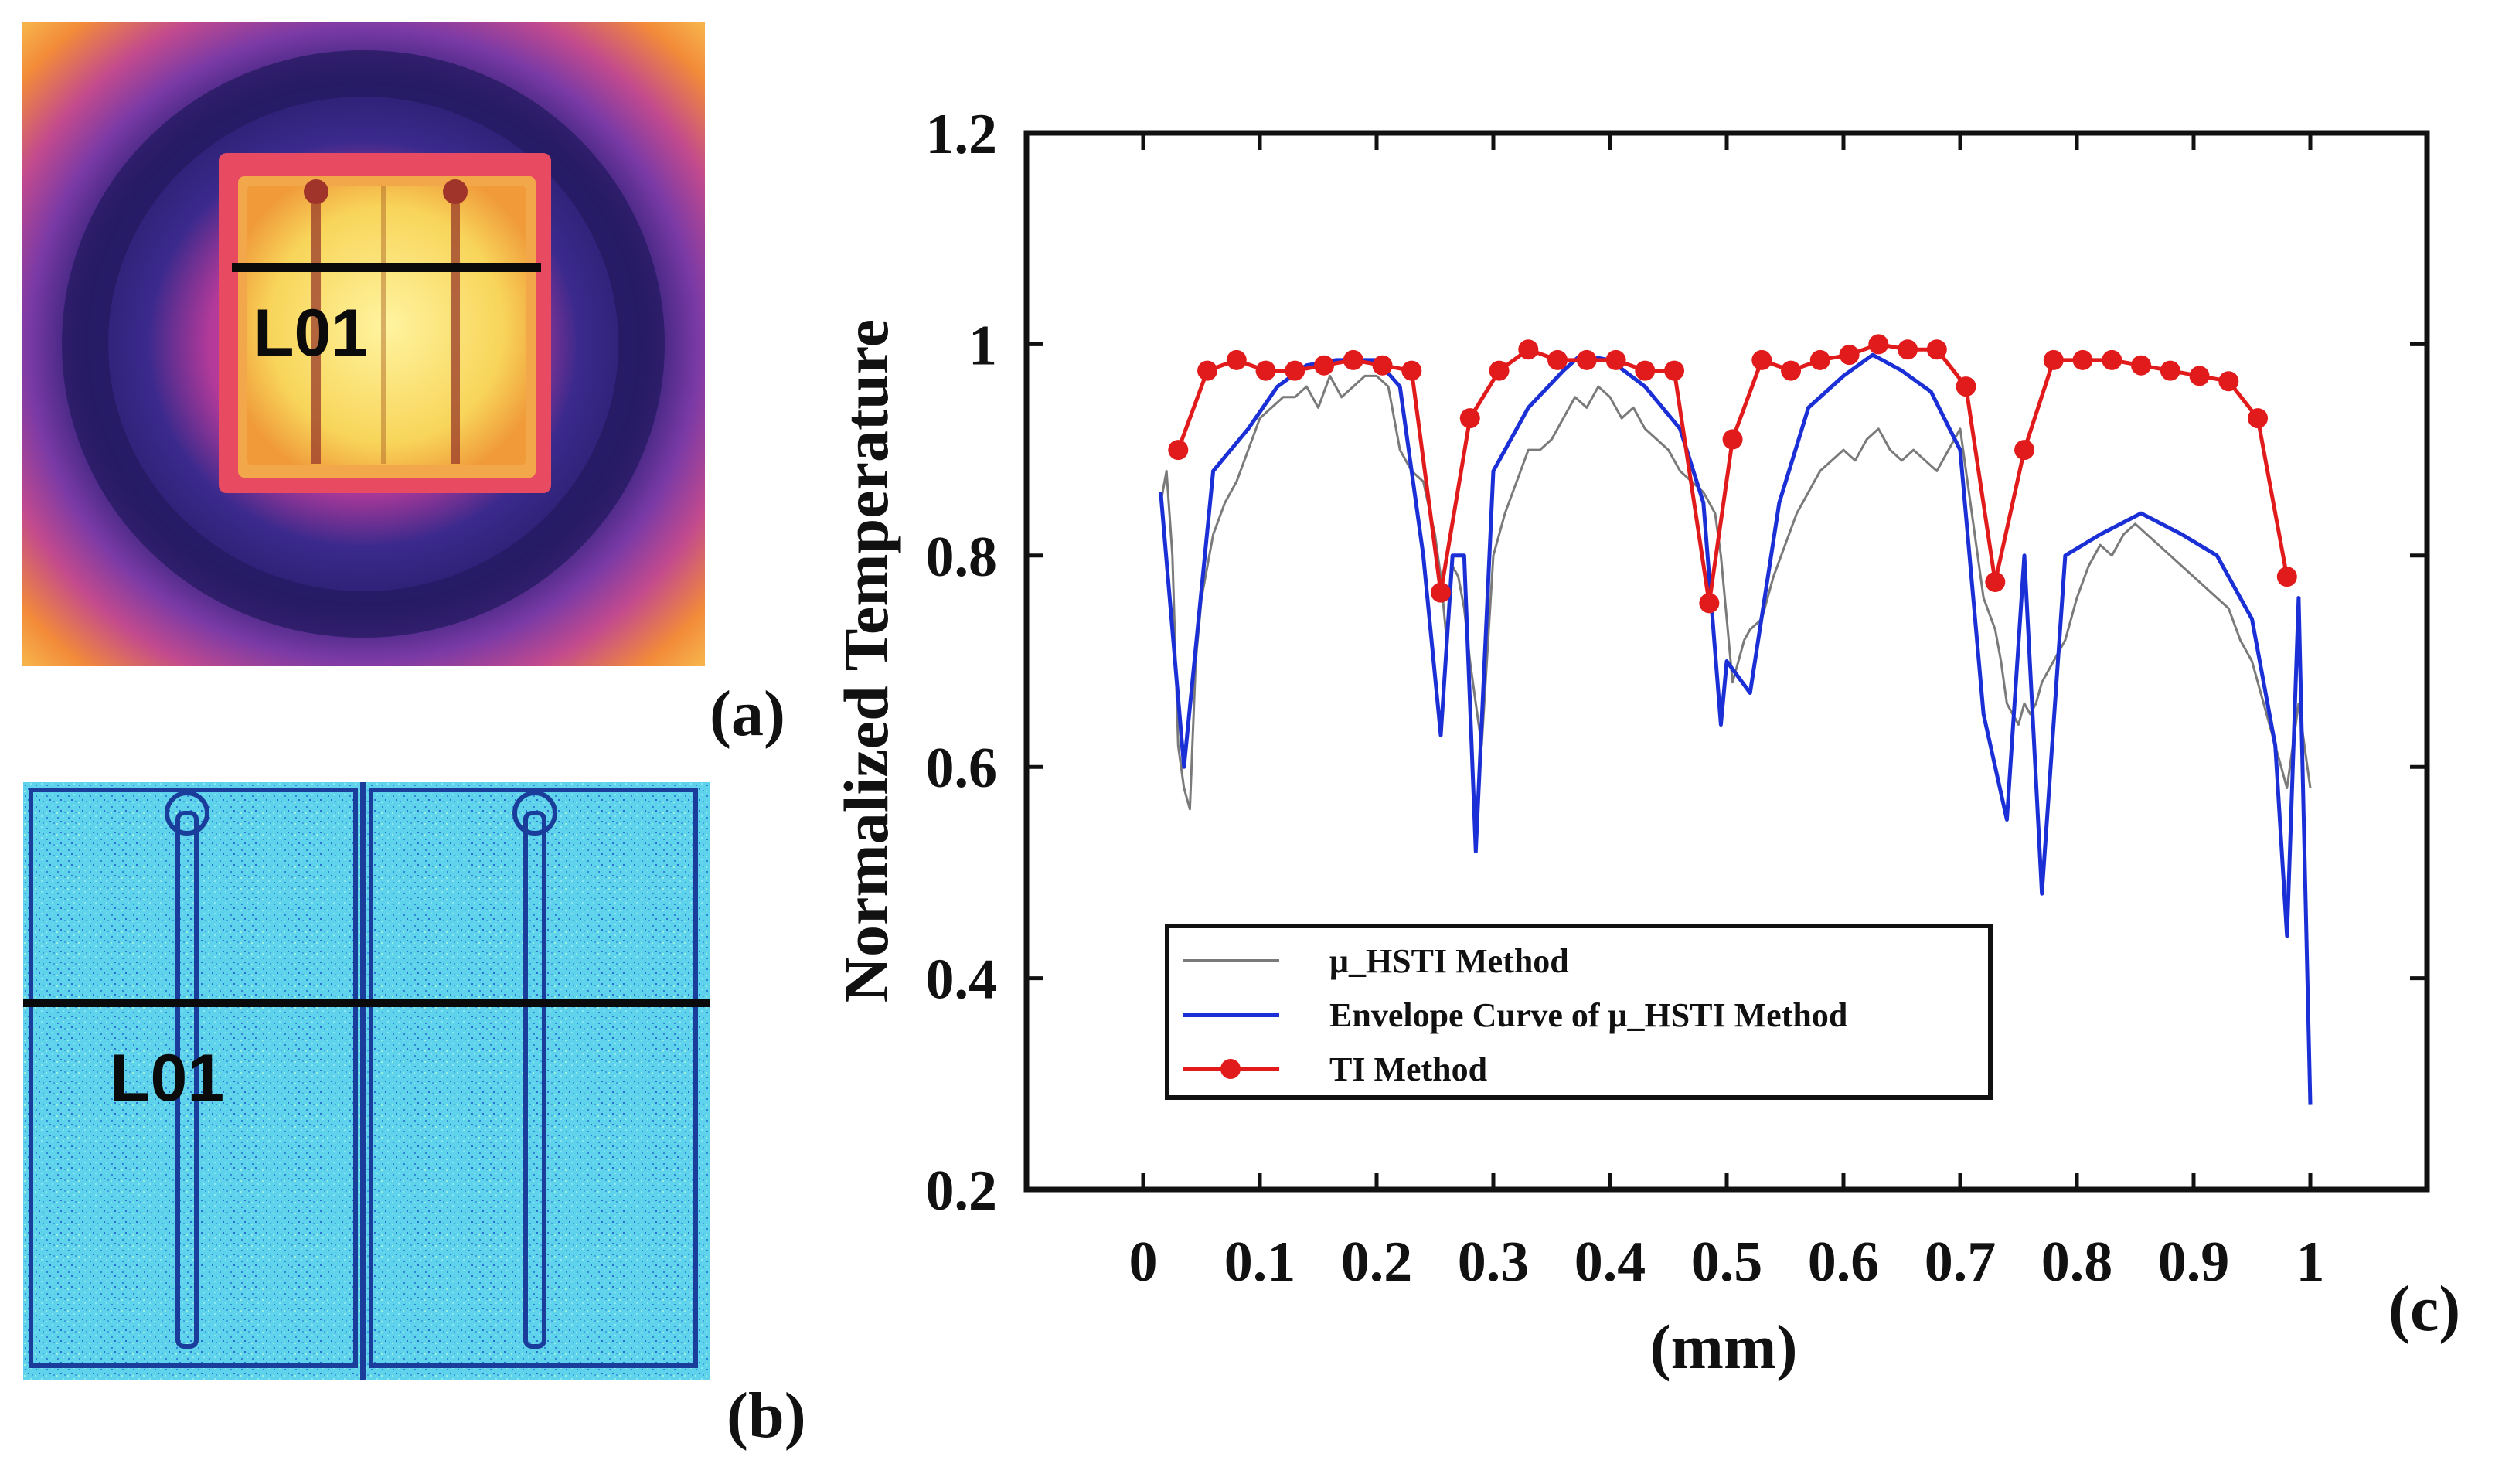  Describe the element at coordinates (1732, 473) in the screenshot. I see `series-line-ti` at that location.